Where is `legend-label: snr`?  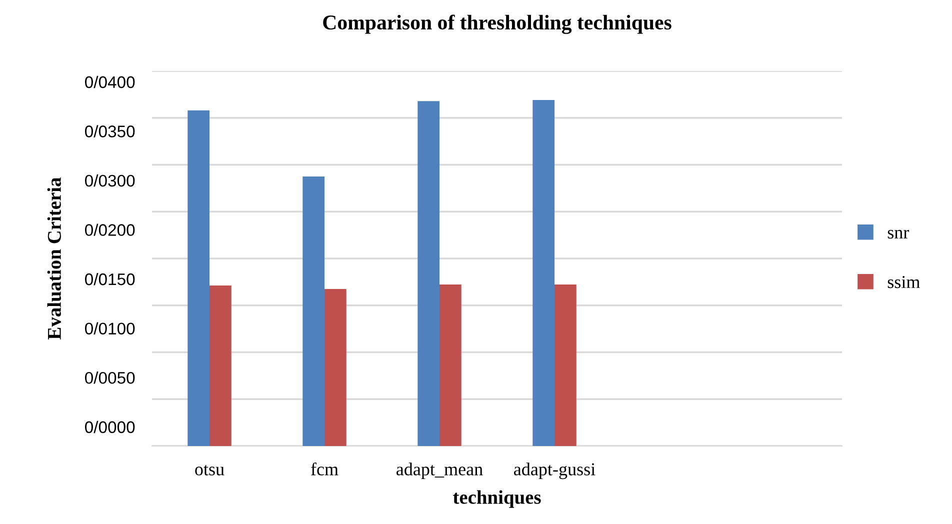
legend-label: snr is located at coordinates (899, 234).